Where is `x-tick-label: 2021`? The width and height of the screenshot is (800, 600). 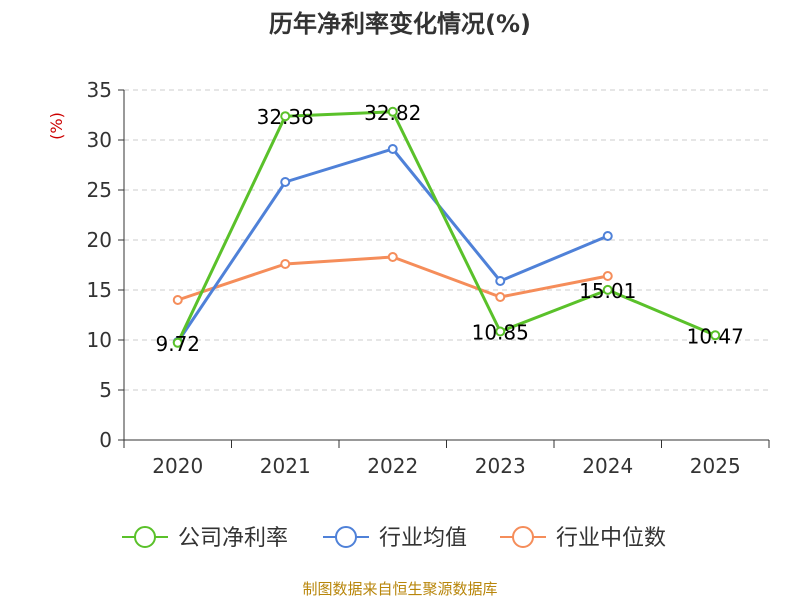 x-tick-label: 2021 is located at coordinates (285, 466).